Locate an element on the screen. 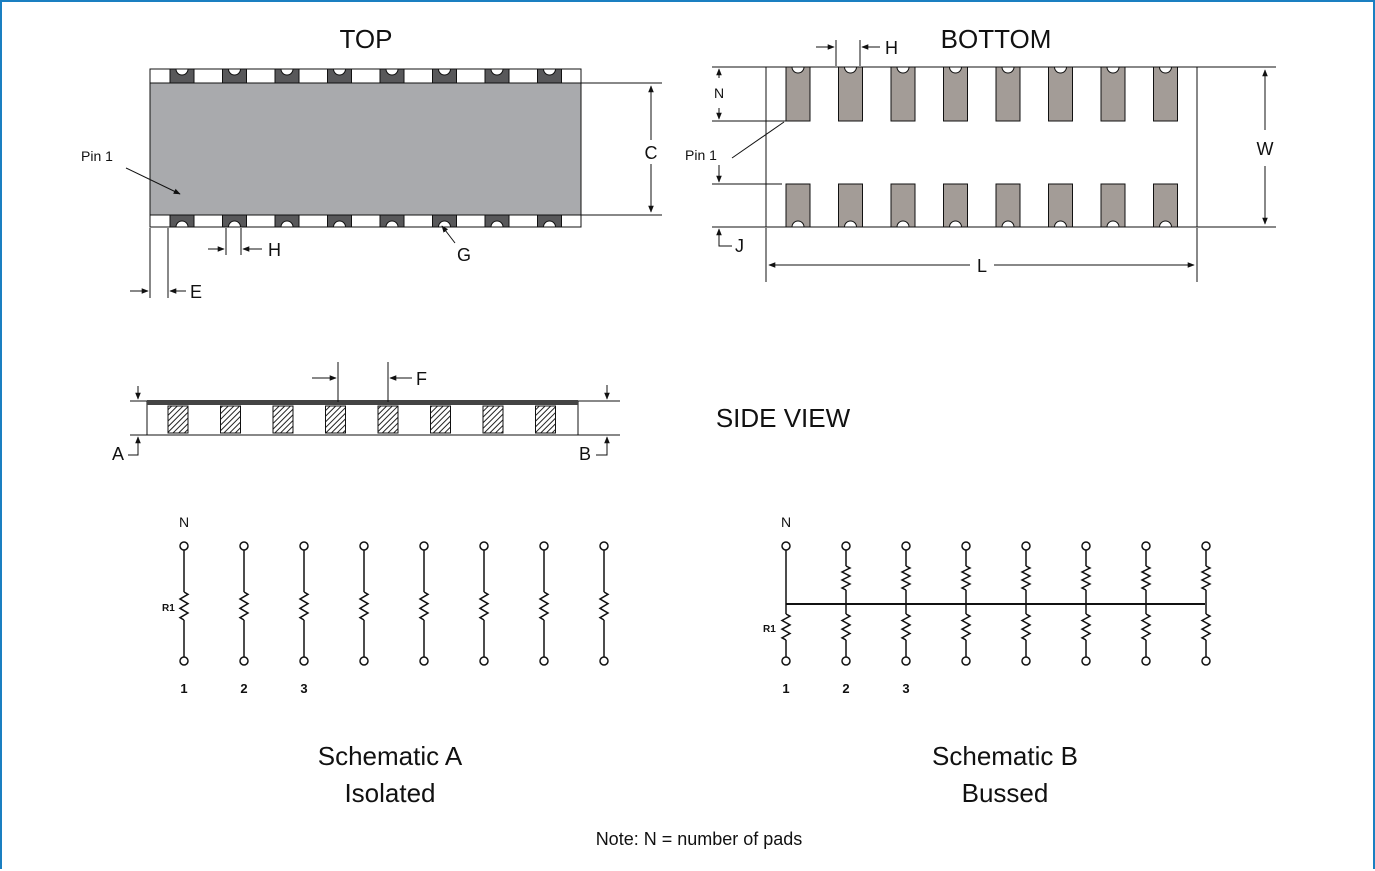 Image resolution: width=1375 pixels, height=871 pixels. schematic-a-title: Schematic A is located at coordinates (390, 756).